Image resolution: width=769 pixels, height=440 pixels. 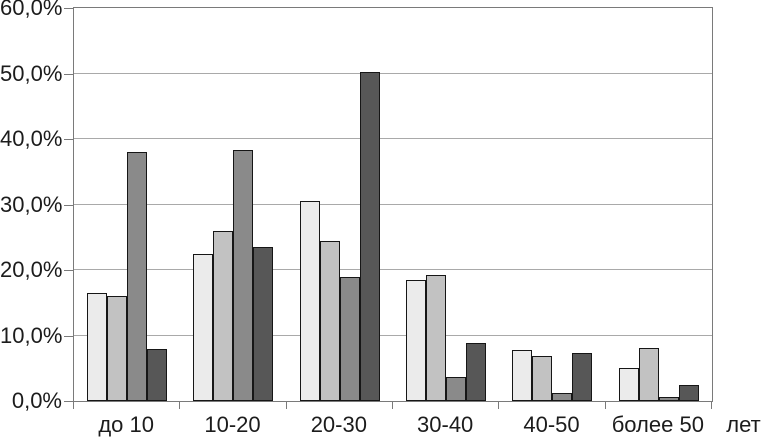 I want to click on y-axis-label: 20,0%, so click(x=31, y=269).